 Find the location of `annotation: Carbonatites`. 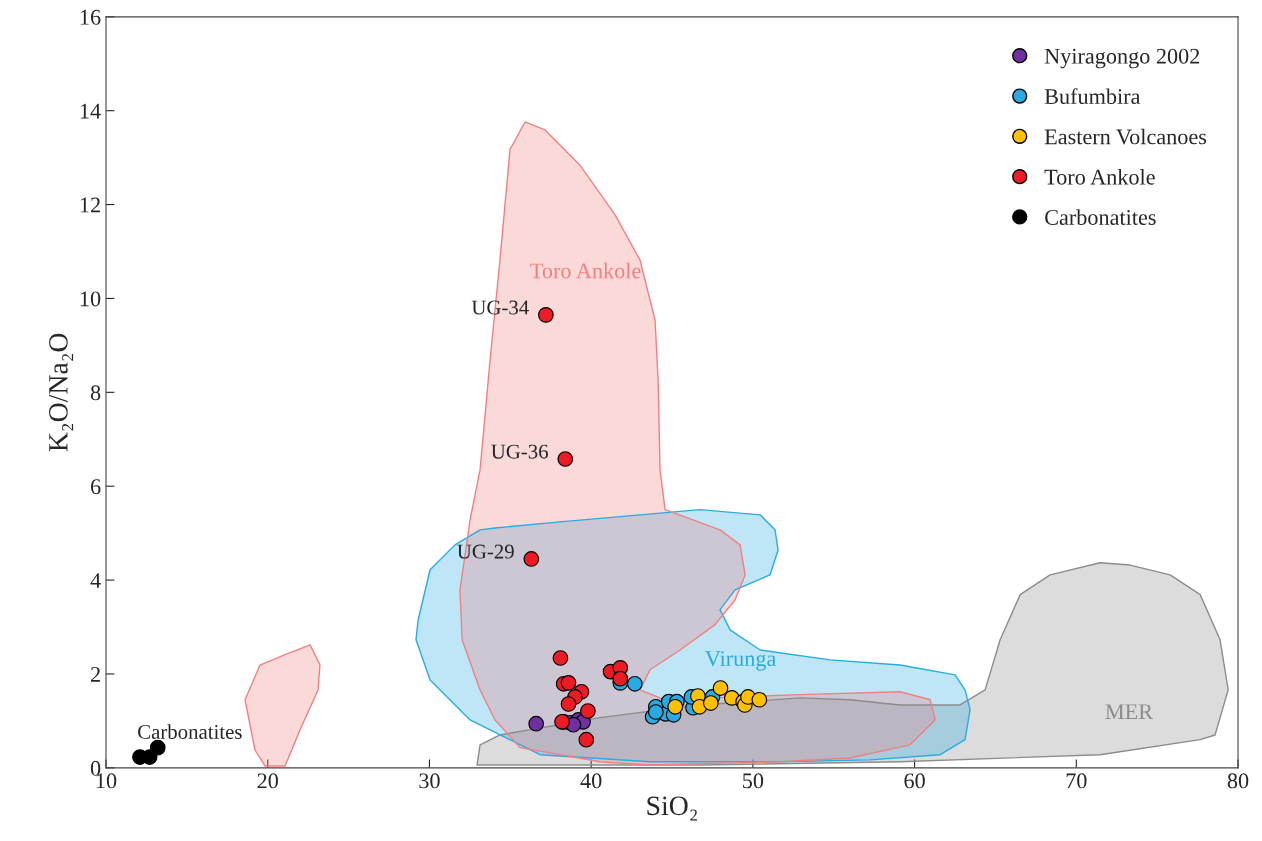

annotation: Carbonatites is located at coordinates (190, 731).